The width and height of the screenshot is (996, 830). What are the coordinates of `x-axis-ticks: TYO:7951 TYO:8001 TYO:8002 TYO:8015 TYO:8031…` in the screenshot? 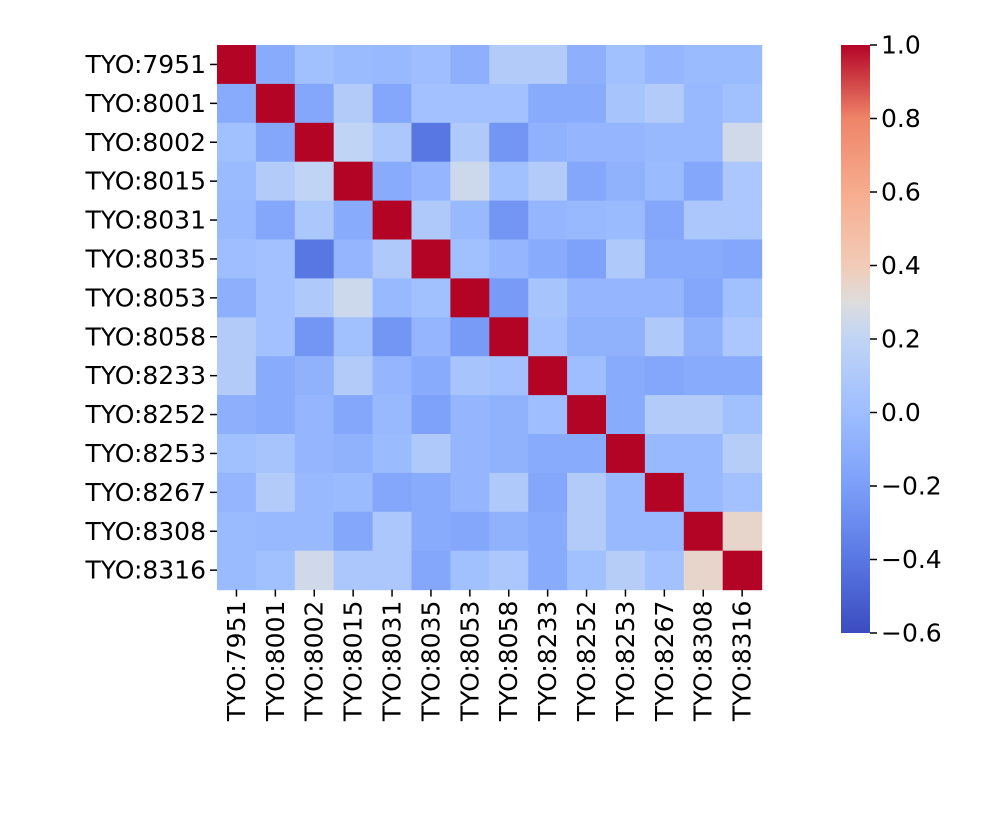 It's located at (489, 655).